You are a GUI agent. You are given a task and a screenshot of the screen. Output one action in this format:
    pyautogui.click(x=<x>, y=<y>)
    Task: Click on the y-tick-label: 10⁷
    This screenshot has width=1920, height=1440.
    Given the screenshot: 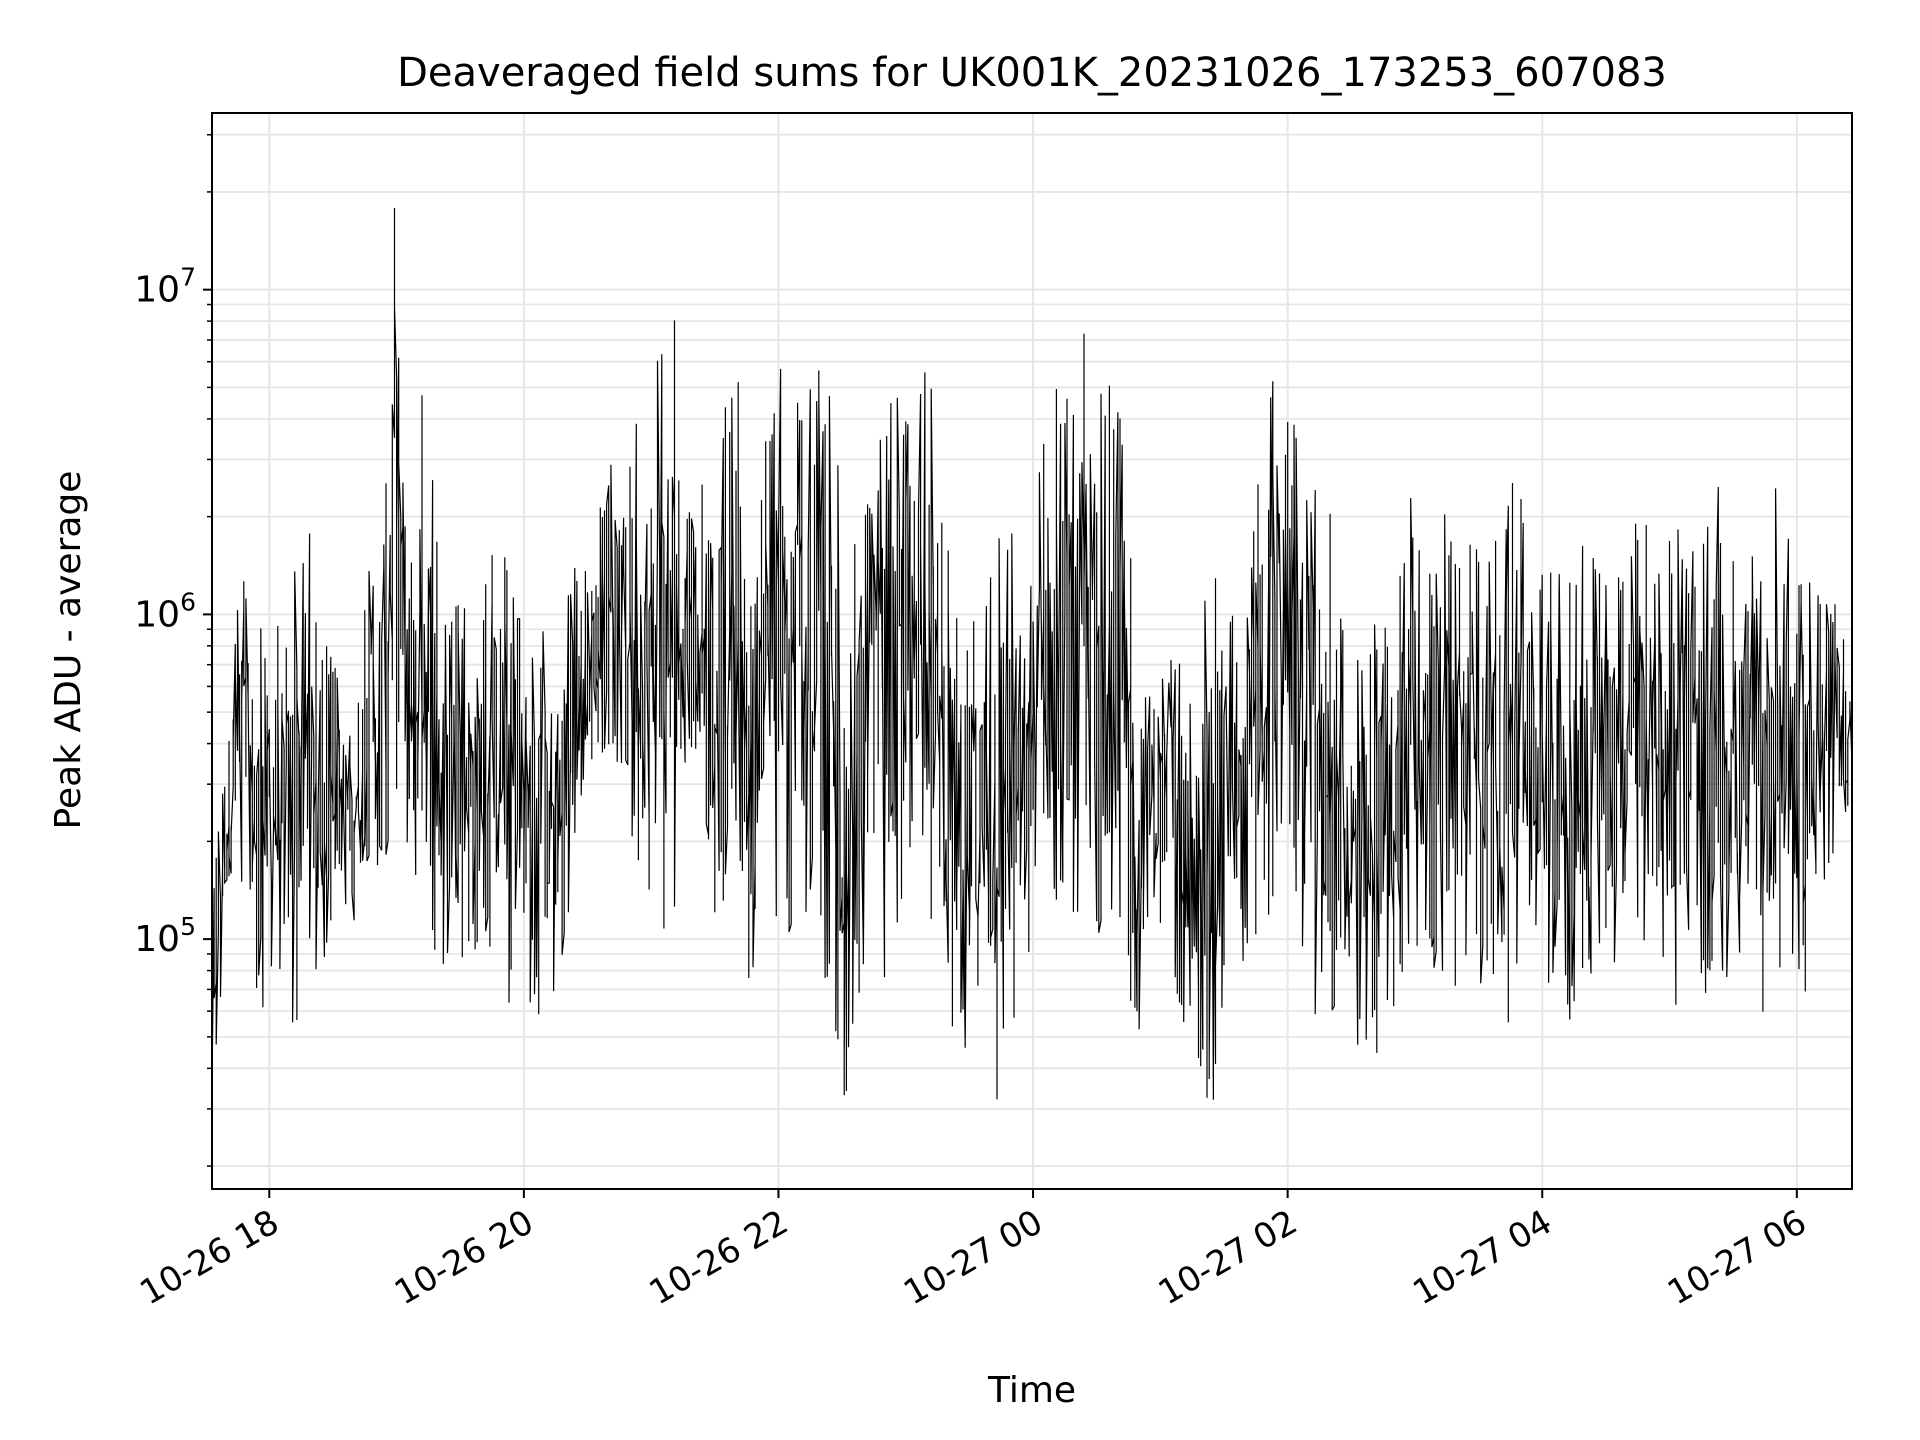 What is the action you would take?
    pyautogui.click(x=165, y=287)
    